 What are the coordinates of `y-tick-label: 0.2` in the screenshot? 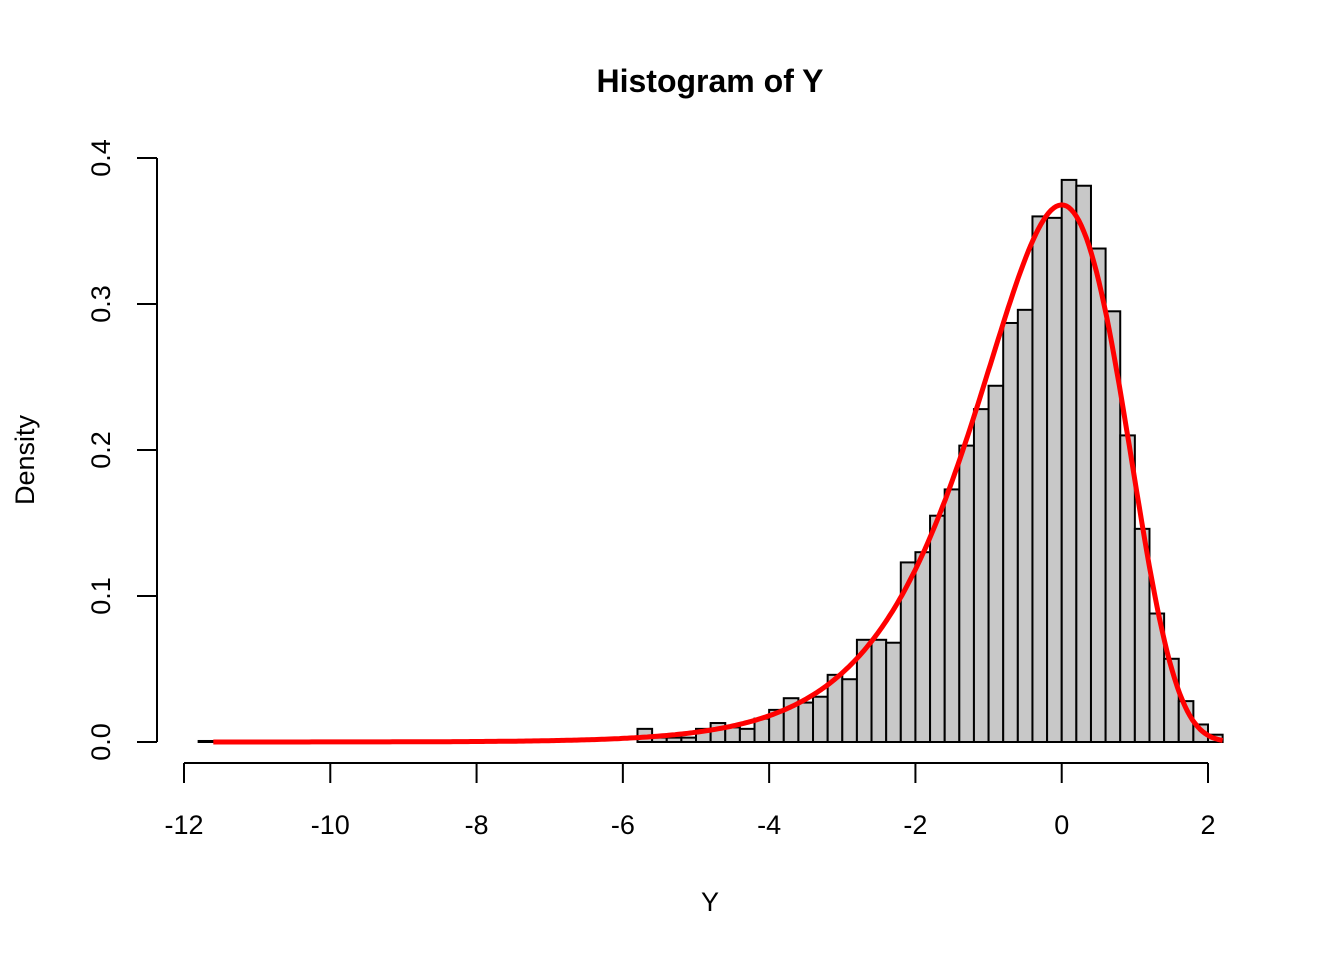 It's located at (101, 450).